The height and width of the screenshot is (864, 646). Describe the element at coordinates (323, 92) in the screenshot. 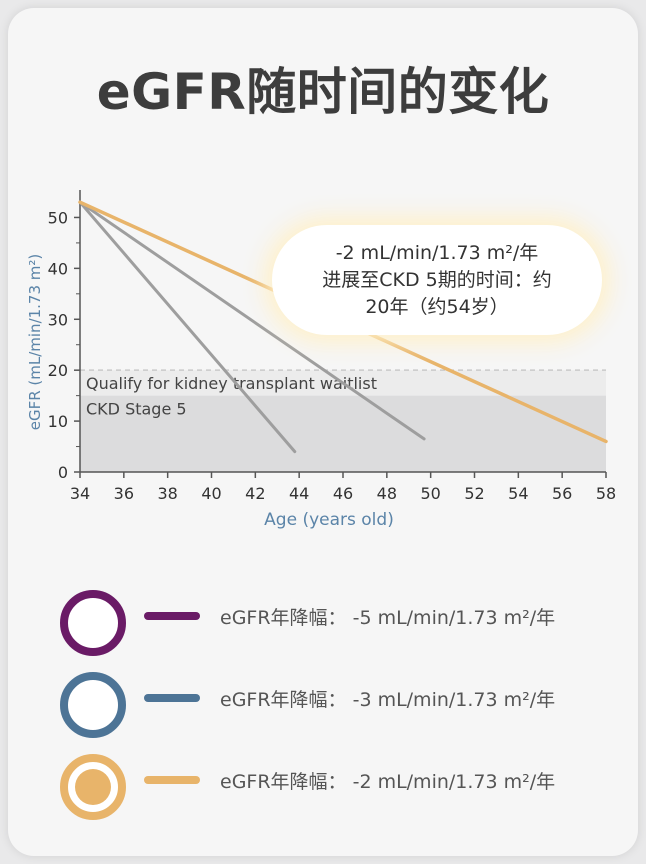

I see `page-title: eGFR随时间的变化` at that location.